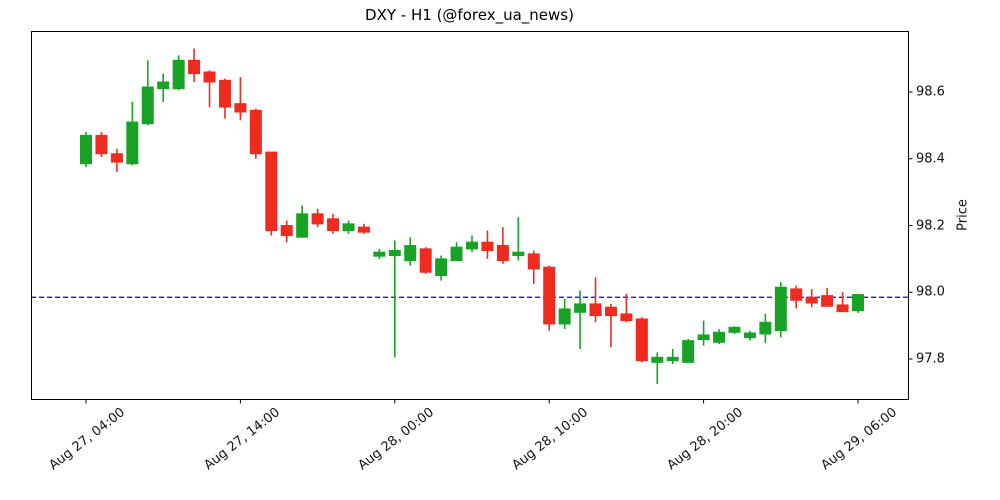 The image size is (1000, 500). I want to click on y-tick-label: 98.4, so click(930, 159).